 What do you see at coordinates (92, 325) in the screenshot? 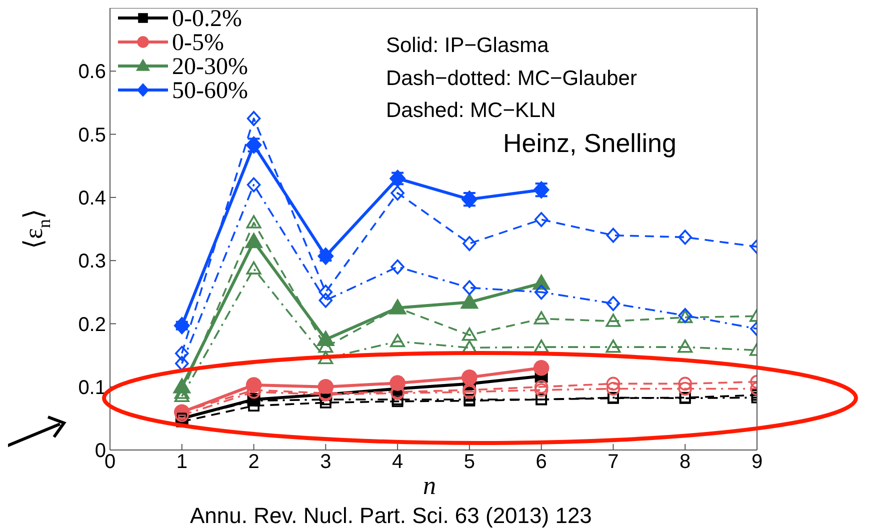
I see `y-tick-label: 0.2` at bounding box center [92, 325].